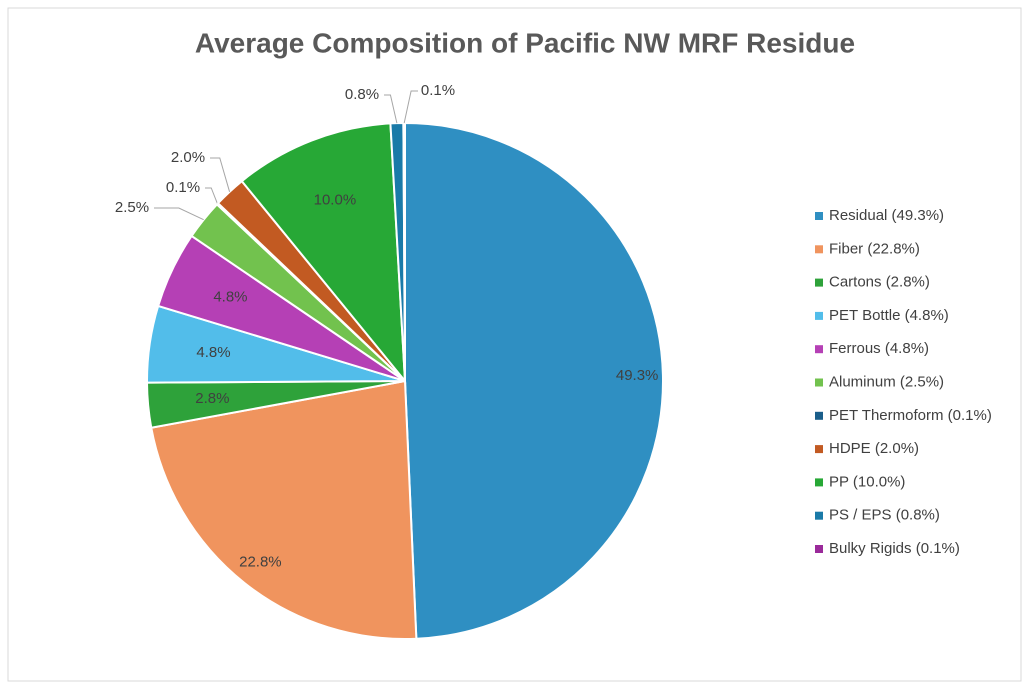  I want to click on legend-label: Residual (49.3%), so click(886, 215).